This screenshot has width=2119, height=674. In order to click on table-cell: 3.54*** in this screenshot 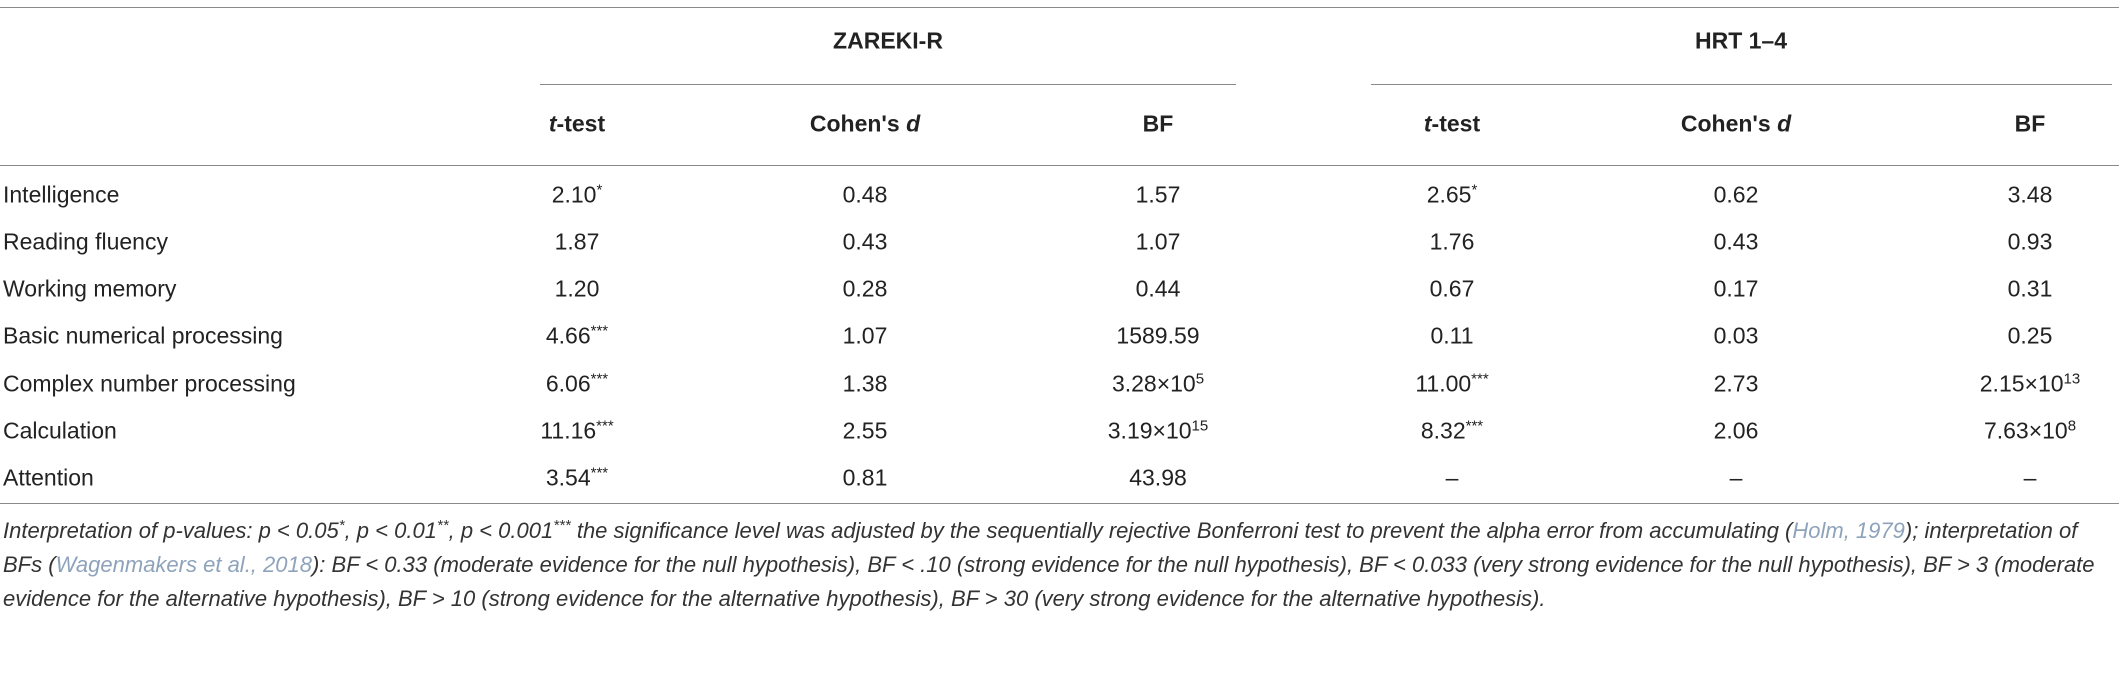, I will do `click(577, 478)`.